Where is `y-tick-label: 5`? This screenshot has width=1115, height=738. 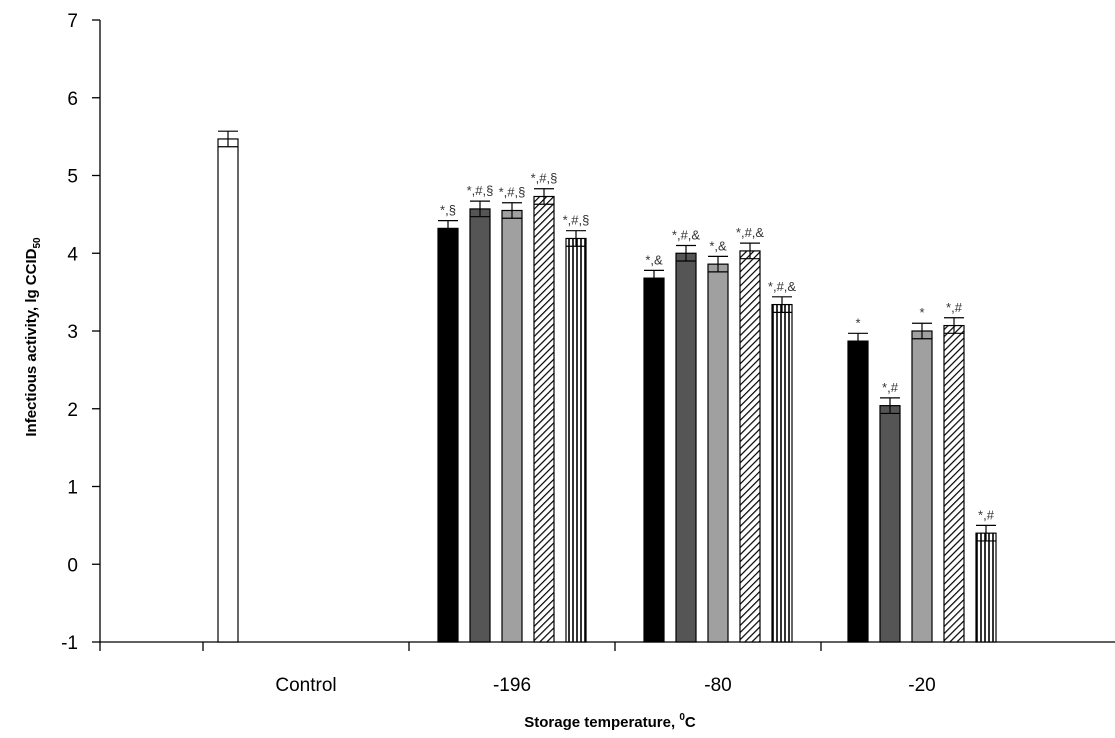
y-tick-label: 5 is located at coordinates (72, 177).